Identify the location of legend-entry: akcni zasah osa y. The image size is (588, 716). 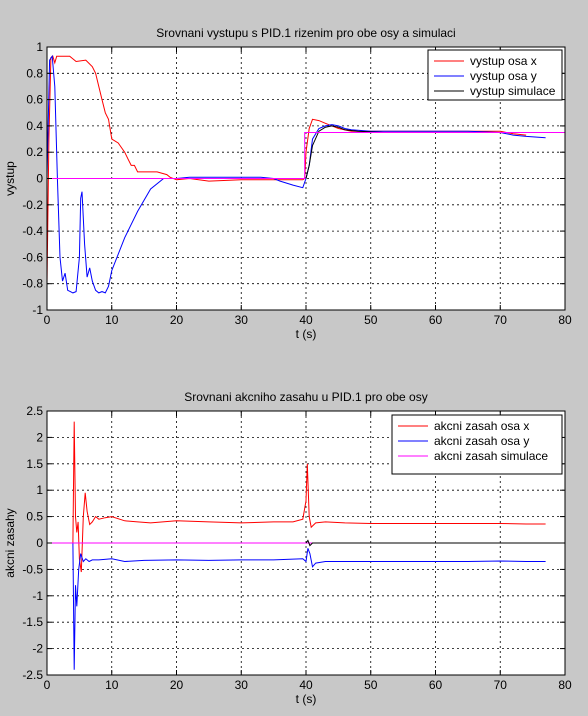
(481, 441).